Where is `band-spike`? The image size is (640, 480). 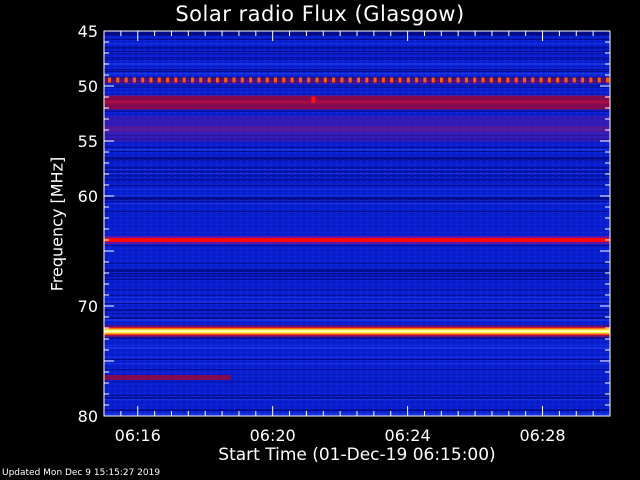
band-spike is located at coordinates (313, 99).